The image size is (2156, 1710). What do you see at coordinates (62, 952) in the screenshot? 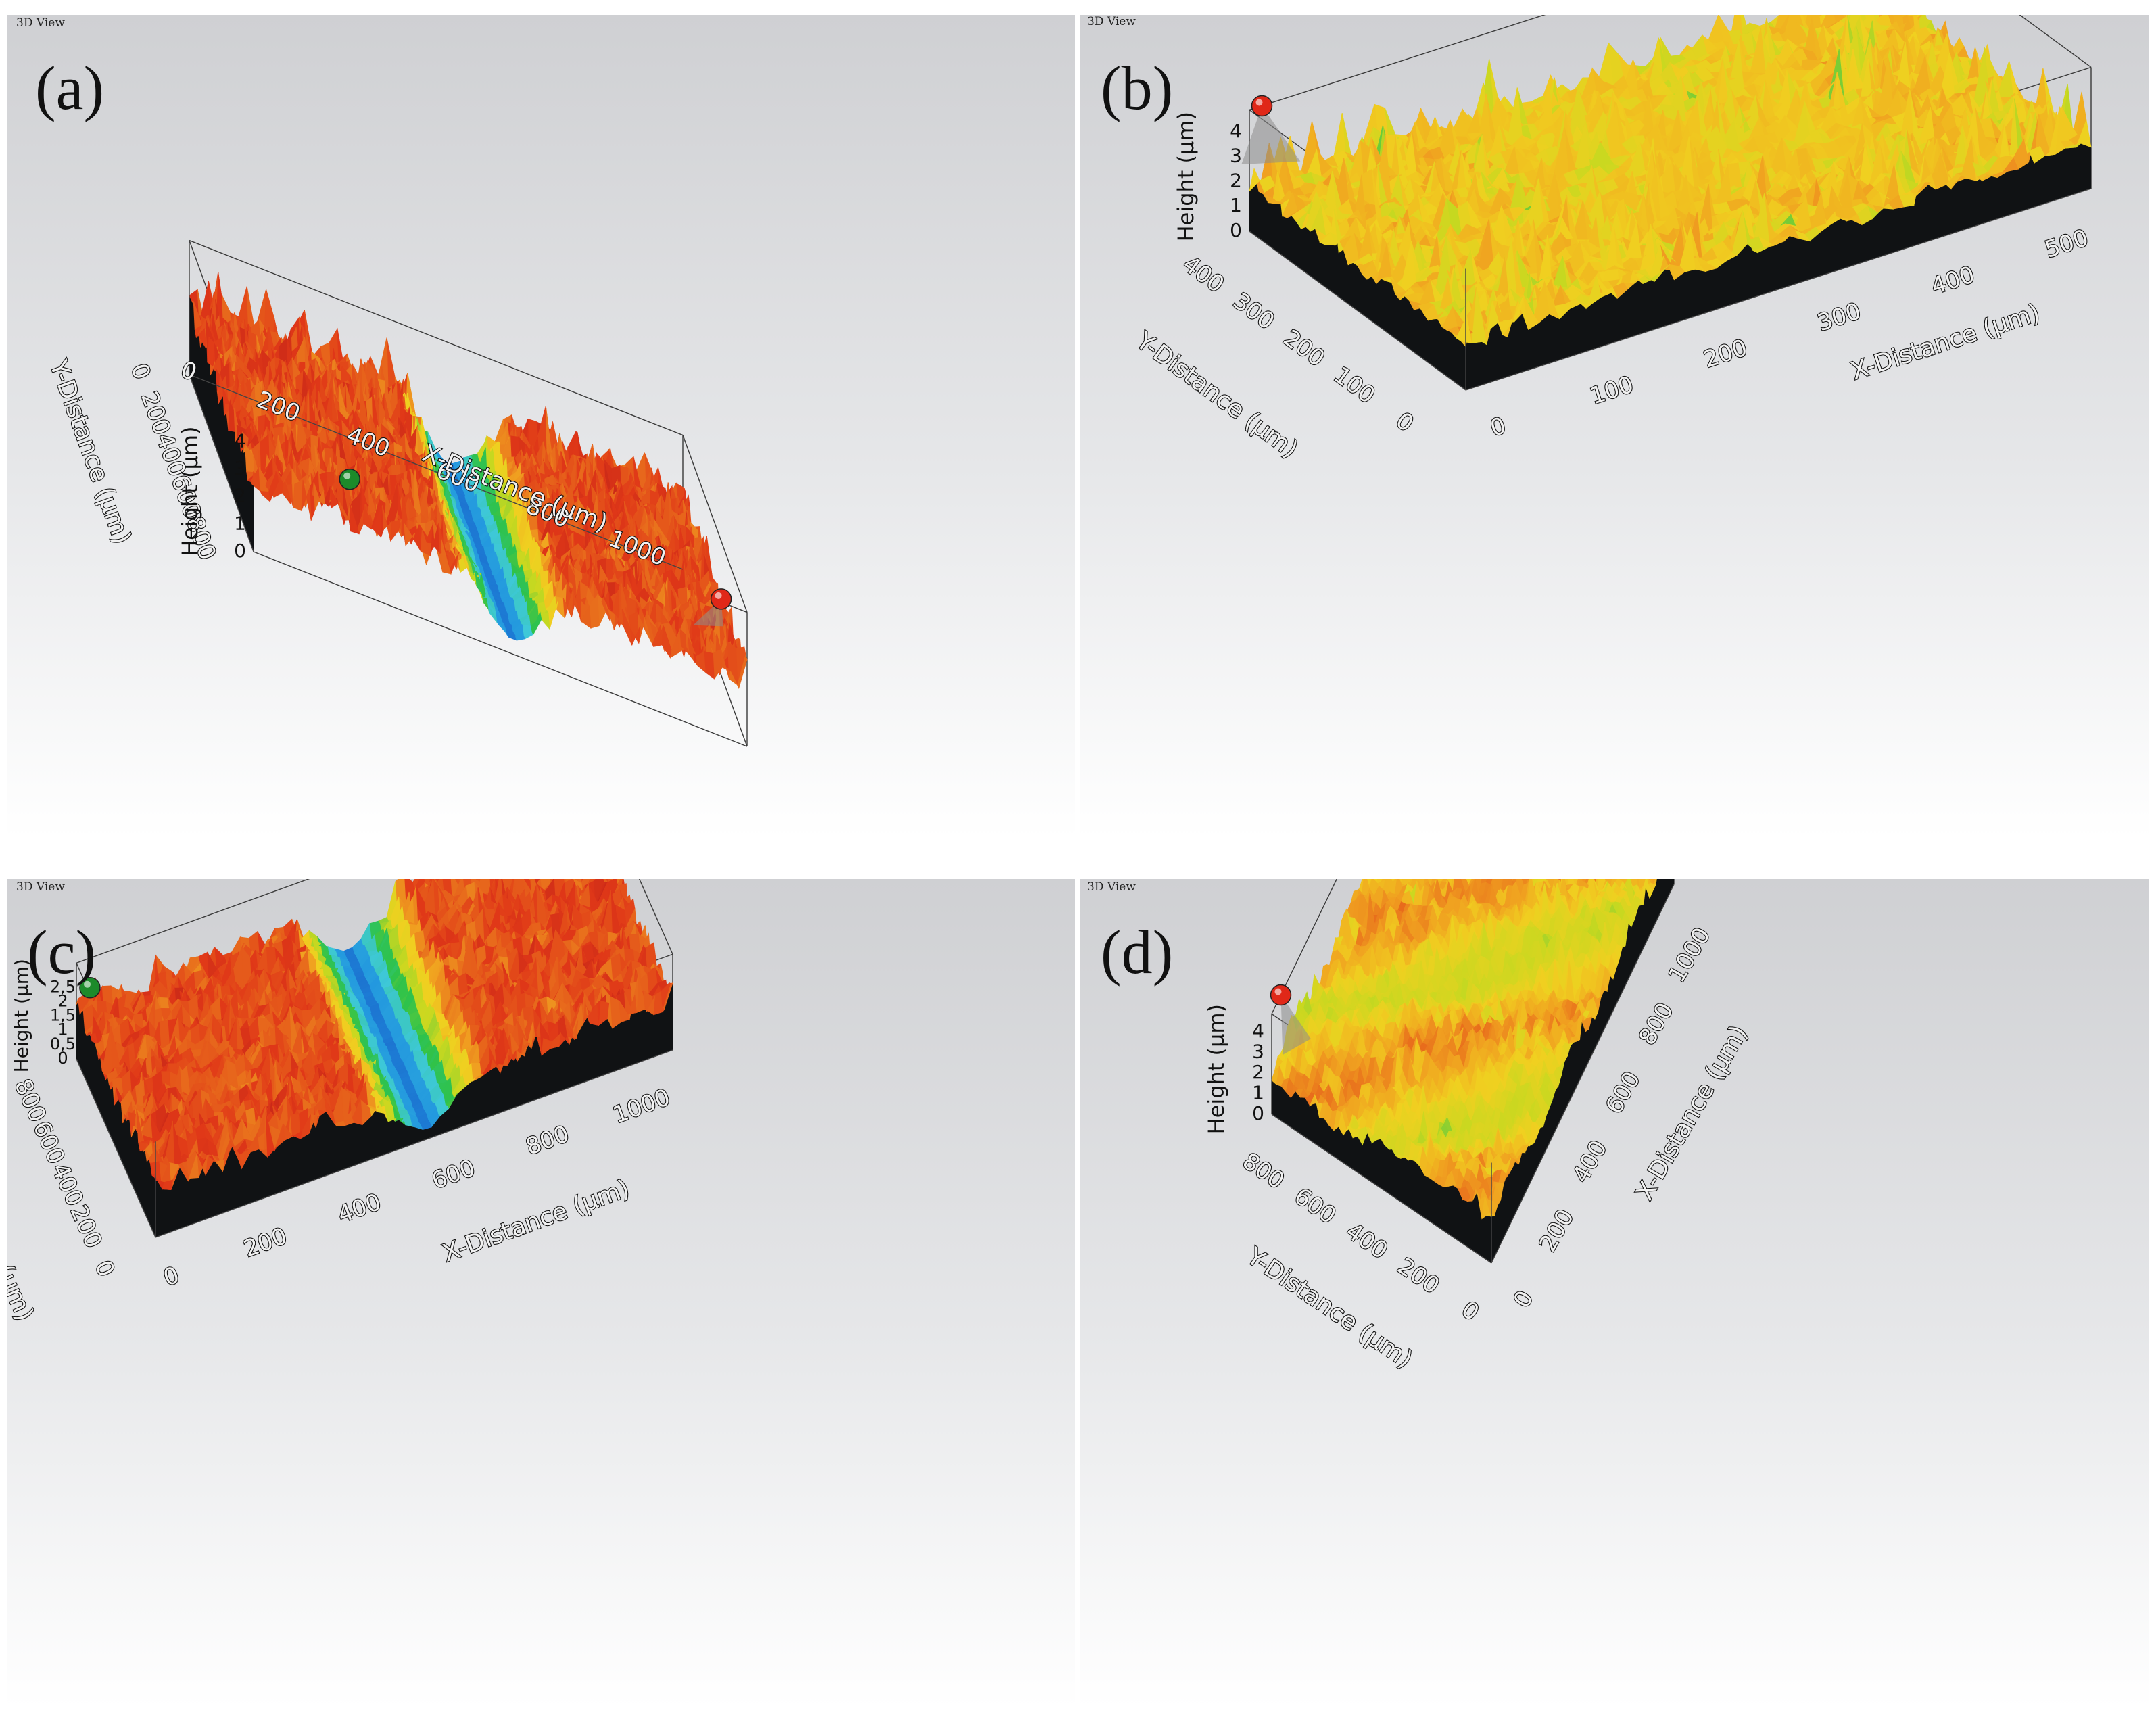
I see `panel-letter-c: (c)` at bounding box center [62, 952].